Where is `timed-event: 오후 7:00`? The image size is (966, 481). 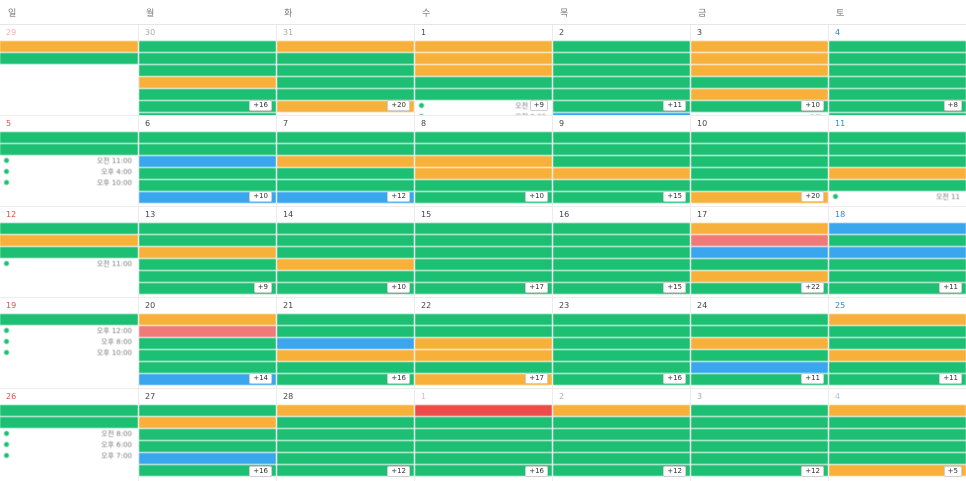
timed-event: 오후 7:00 is located at coordinates (69, 456).